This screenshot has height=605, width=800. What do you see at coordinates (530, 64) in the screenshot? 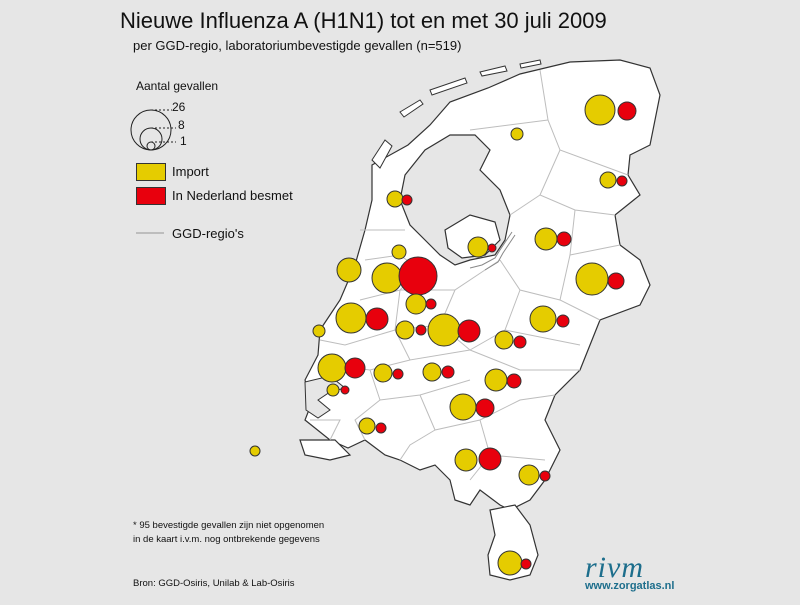
I see `island-schiermonnikoog` at bounding box center [530, 64].